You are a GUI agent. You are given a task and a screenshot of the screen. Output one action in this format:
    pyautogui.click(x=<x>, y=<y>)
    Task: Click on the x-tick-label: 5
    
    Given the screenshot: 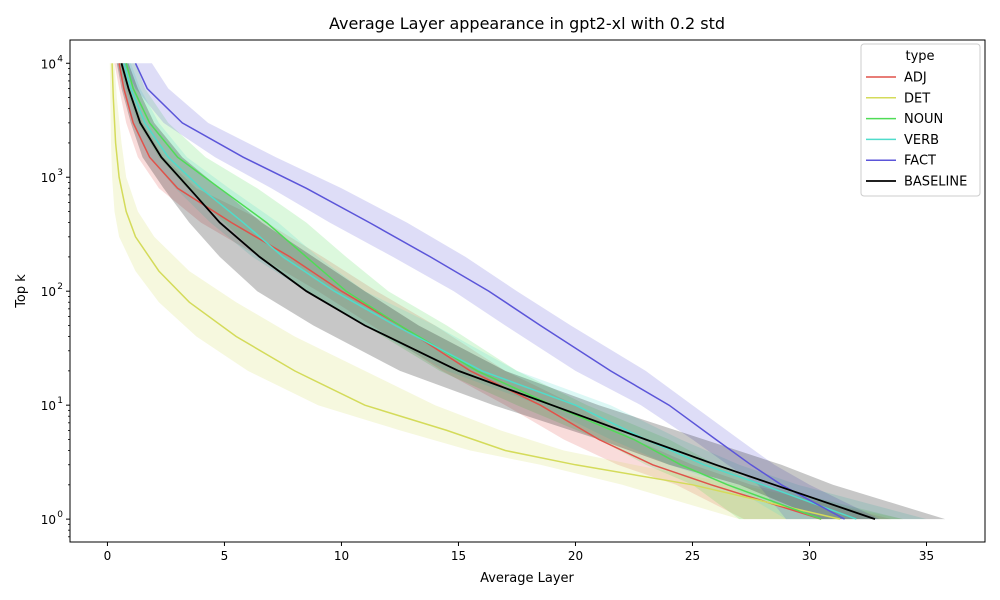 What is the action you would take?
    pyautogui.click(x=225, y=556)
    